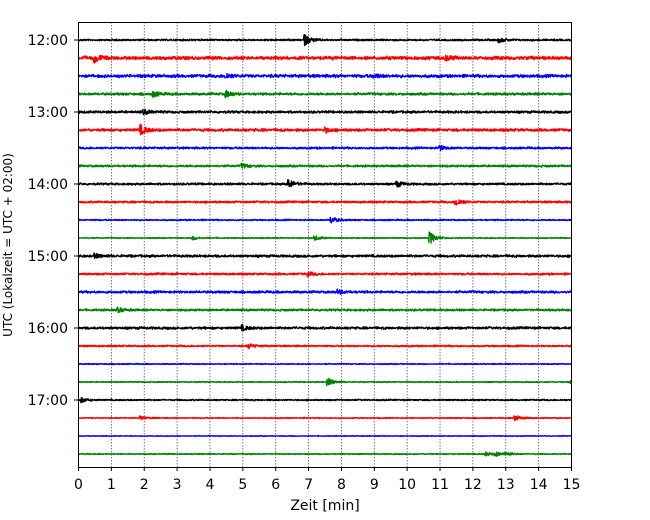 This screenshot has width=650, height=520. I want to click on y-tick-label: 15:00, so click(48, 257).